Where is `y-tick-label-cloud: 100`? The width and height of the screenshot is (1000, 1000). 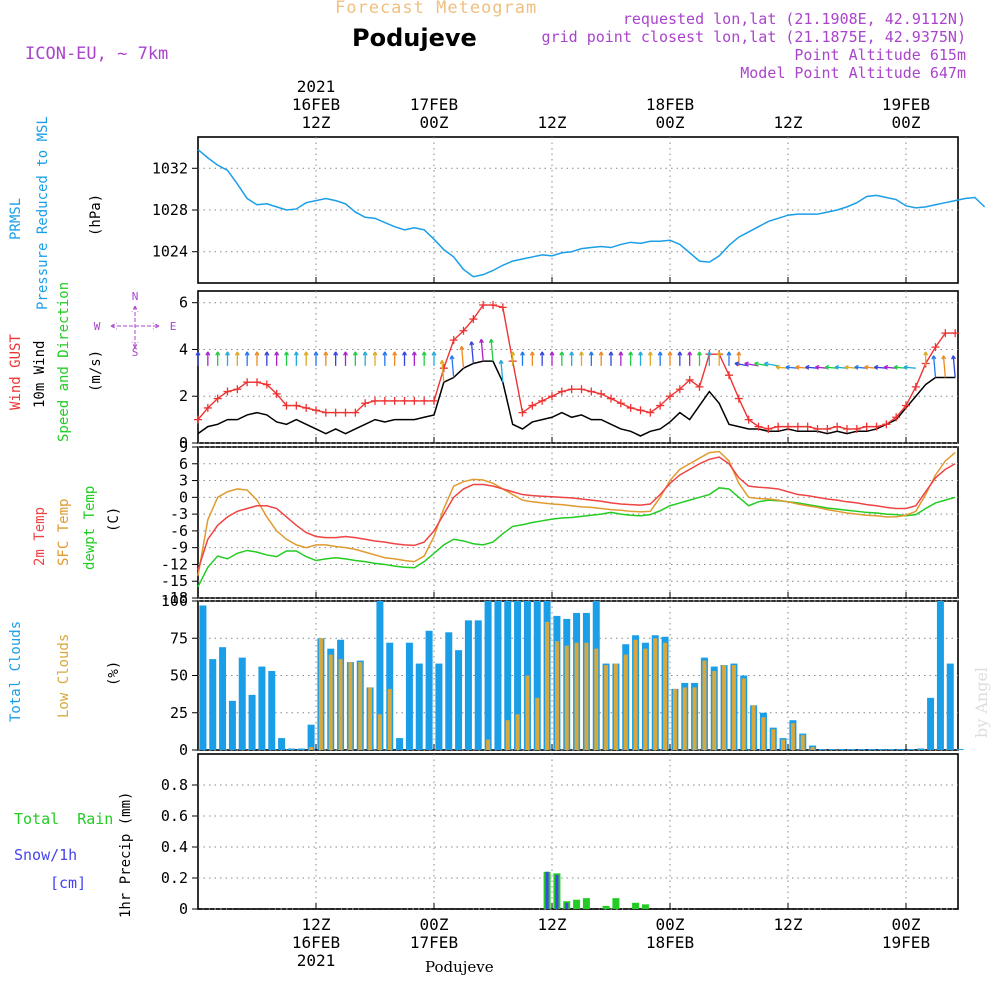 y-tick-label-cloud: 100 is located at coordinates (174, 601).